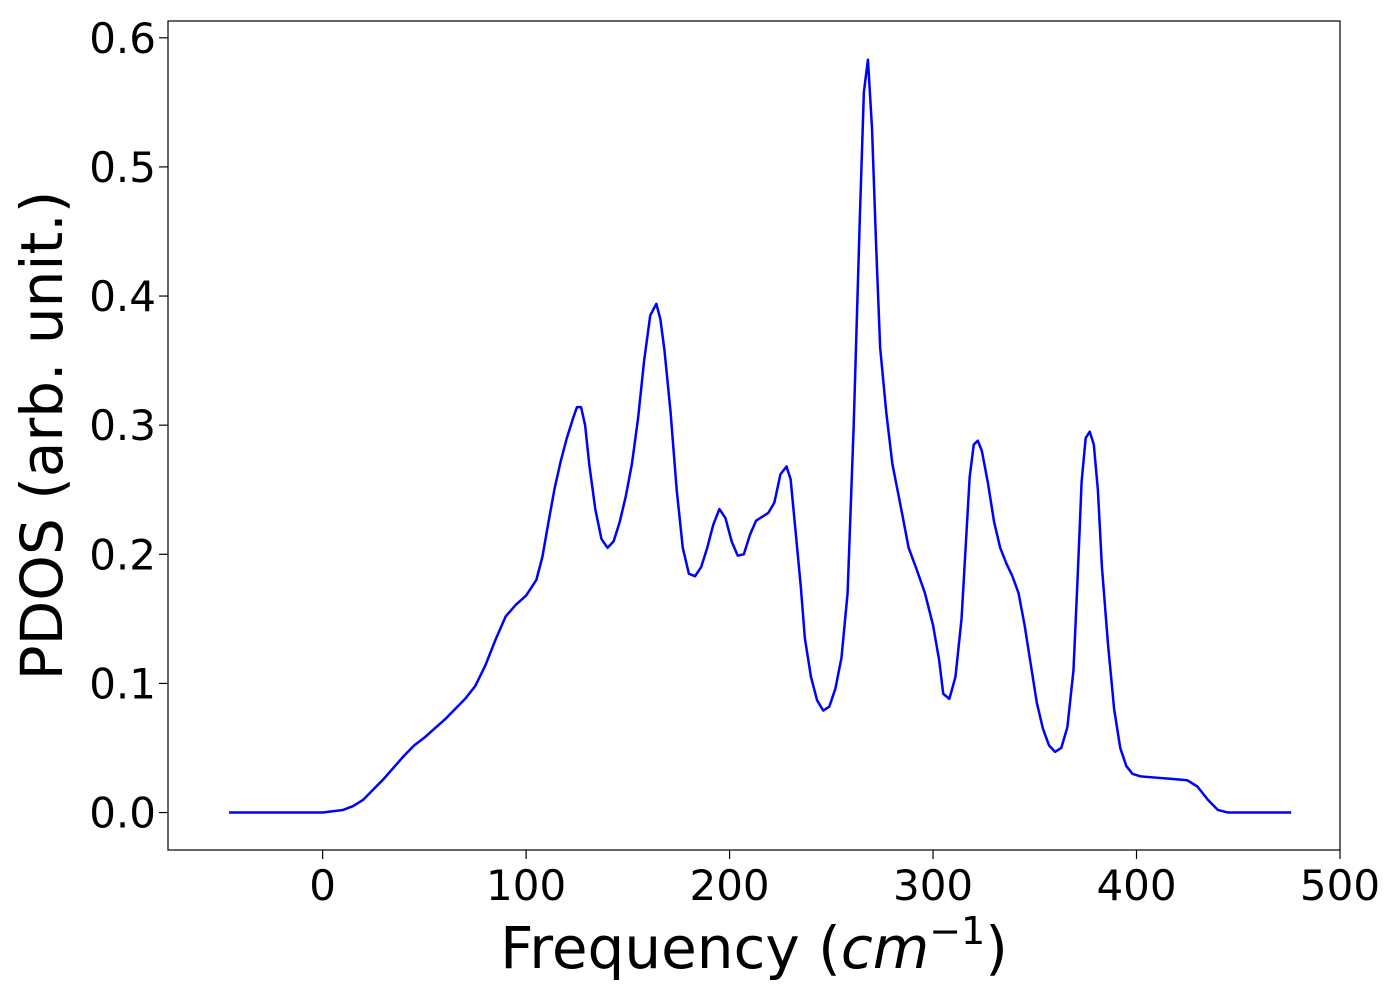 The image size is (1400, 1004). I want to click on x-tick-label: 300, so click(933, 885).